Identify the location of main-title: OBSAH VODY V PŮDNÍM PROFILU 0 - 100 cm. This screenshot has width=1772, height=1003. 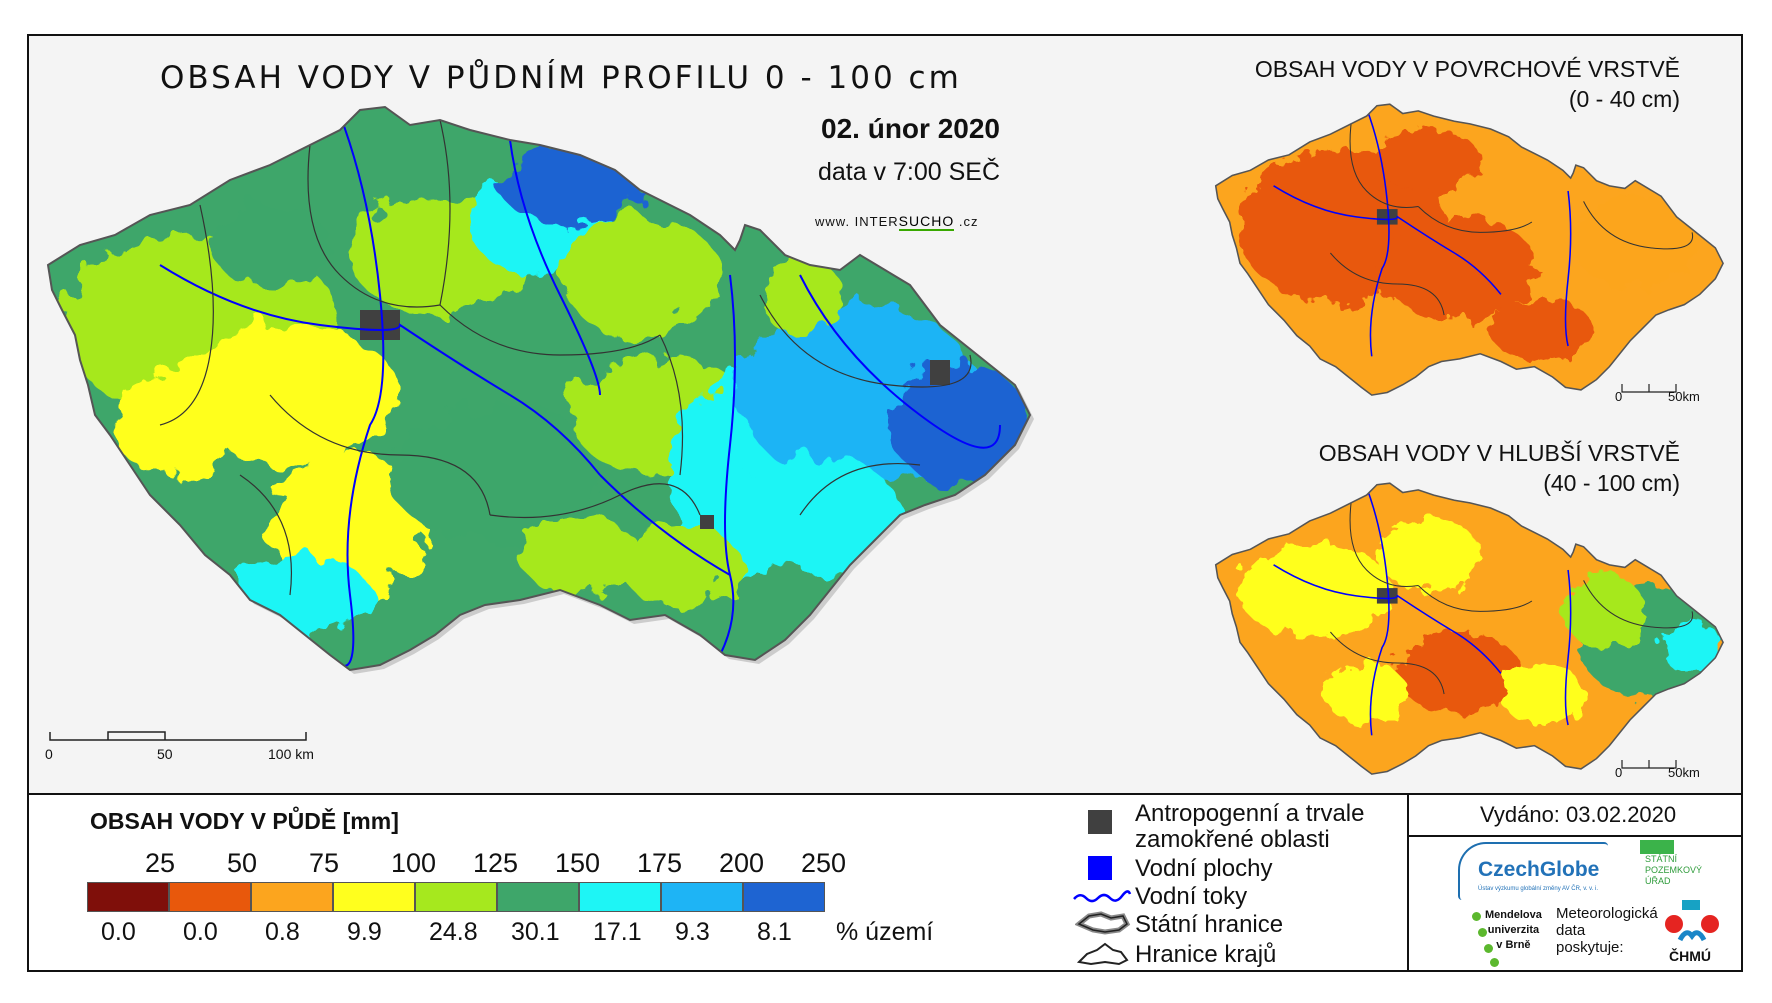
(561, 78).